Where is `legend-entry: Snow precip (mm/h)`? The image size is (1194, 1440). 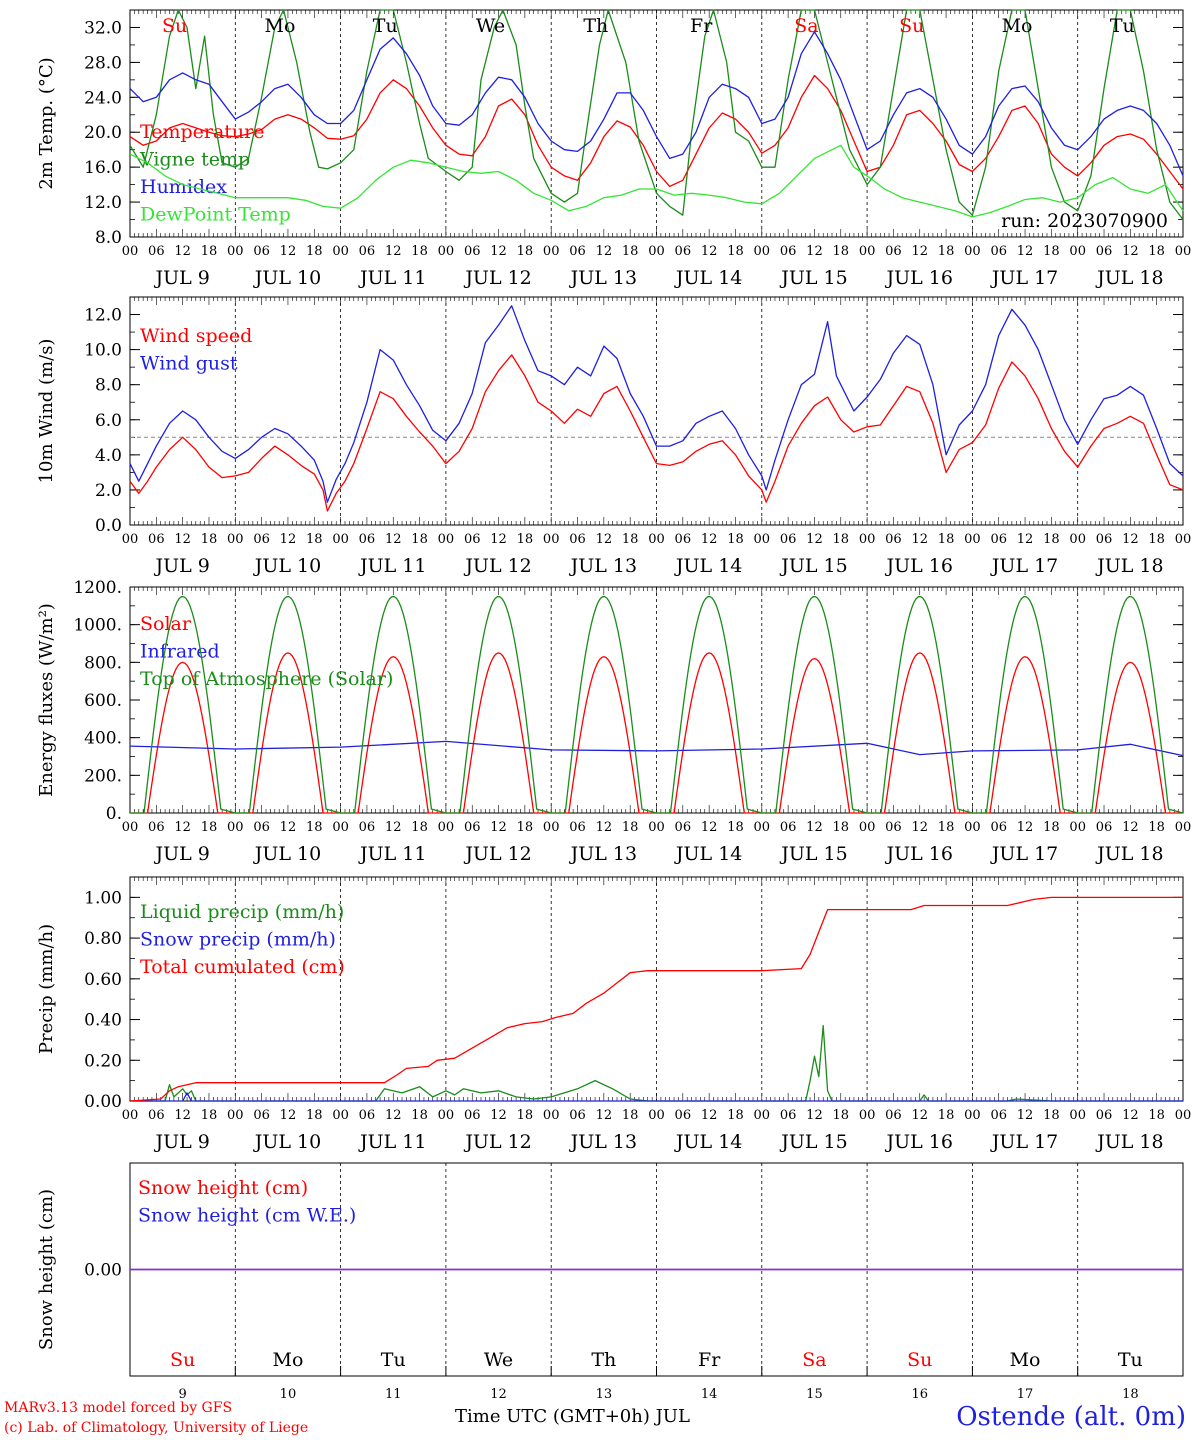 legend-entry: Snow precip (mm/h) is located at coordinates (238, 940).